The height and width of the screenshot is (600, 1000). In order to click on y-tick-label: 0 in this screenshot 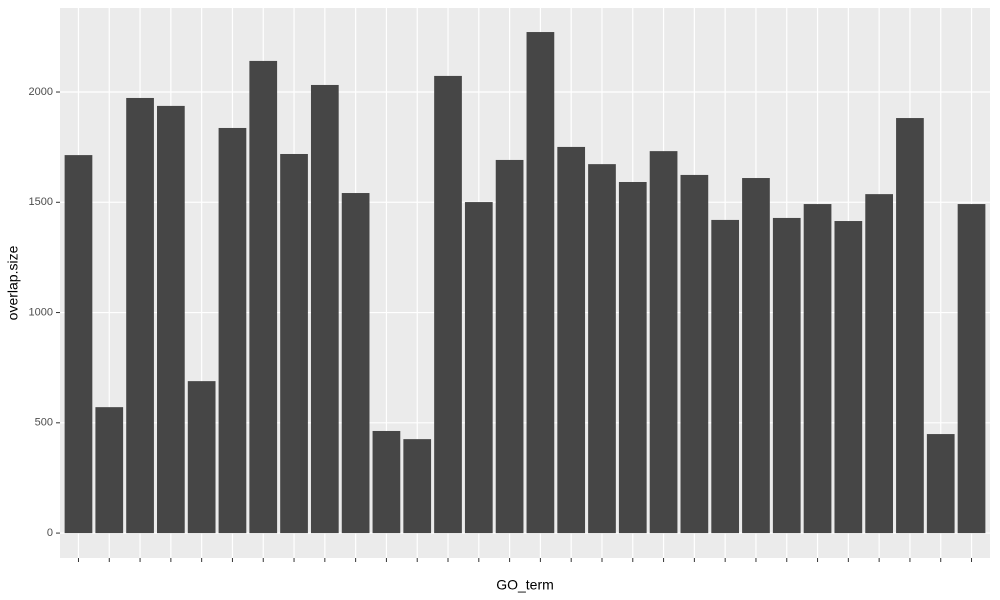, I will do `click(50, 533)`.